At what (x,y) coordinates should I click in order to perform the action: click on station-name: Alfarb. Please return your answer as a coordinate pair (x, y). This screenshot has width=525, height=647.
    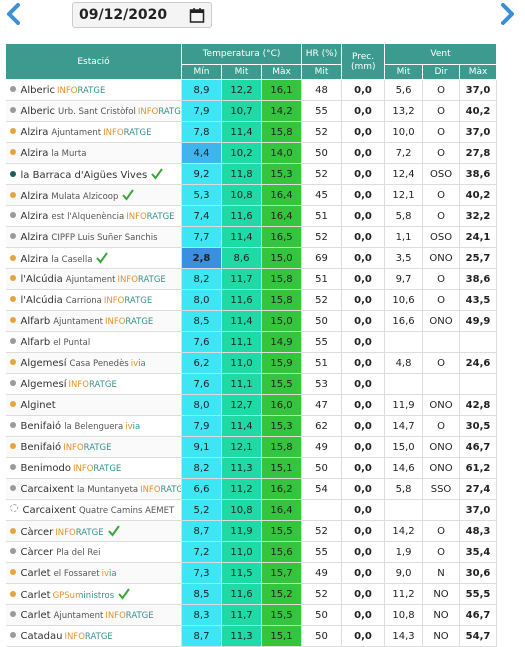
    Looking at the image, I should click on (35, 342).